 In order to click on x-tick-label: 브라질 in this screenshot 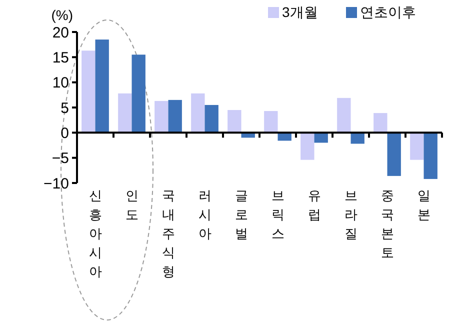, I will do `click(351, 214)`.